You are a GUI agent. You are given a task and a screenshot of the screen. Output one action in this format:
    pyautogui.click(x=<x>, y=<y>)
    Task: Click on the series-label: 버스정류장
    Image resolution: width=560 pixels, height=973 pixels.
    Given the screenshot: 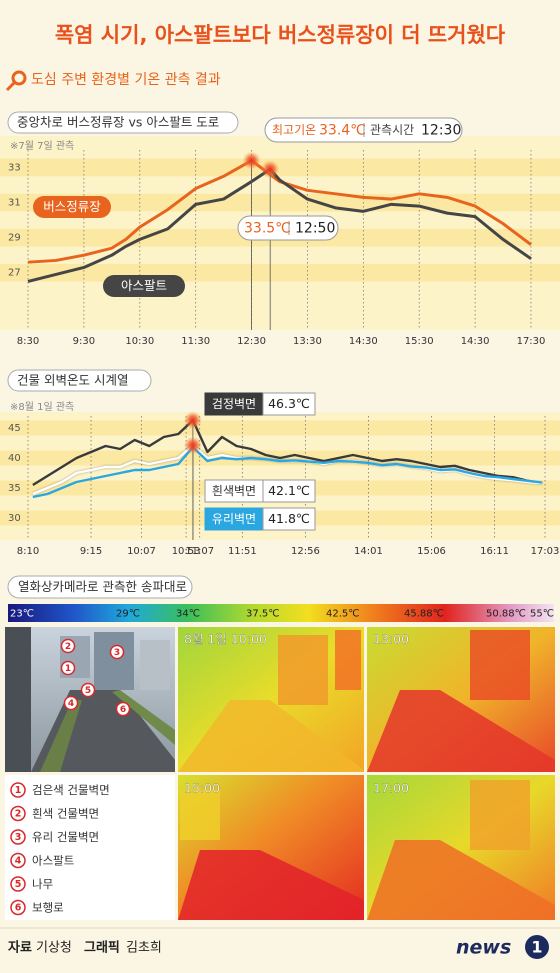 What is the action you would take?
    pyautogui.click(x=72, y=206)
    